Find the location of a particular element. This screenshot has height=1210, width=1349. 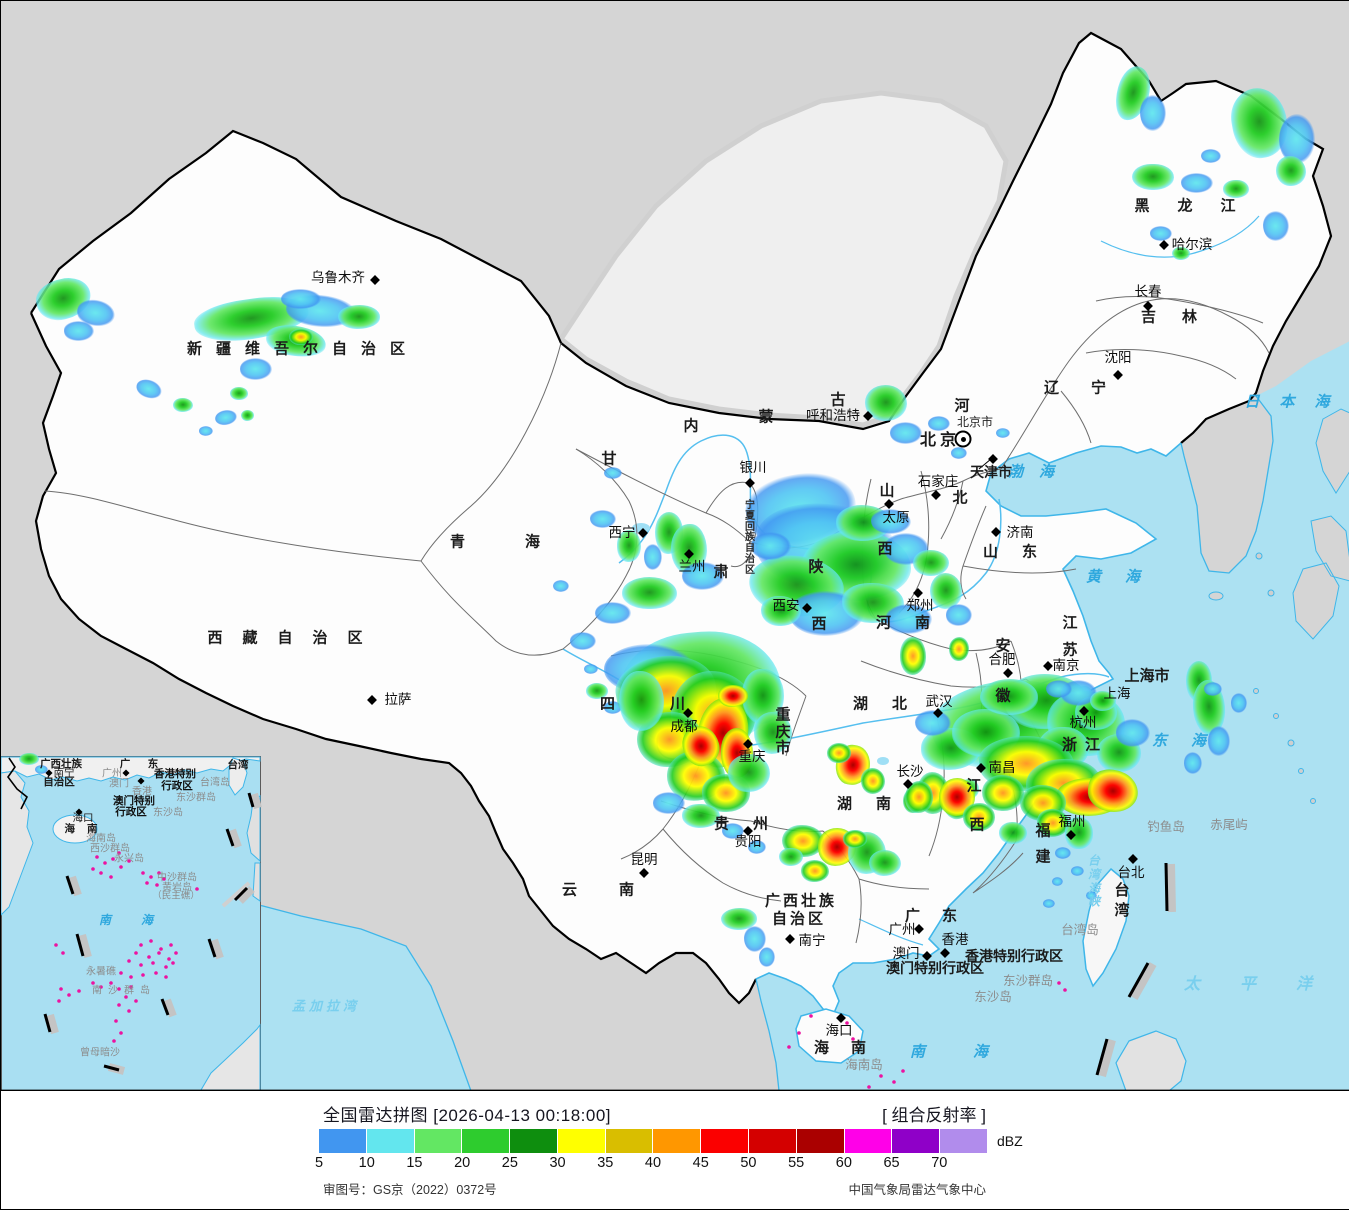

colorbar-tick-label: 10 is located at coordinates (366, 1163).